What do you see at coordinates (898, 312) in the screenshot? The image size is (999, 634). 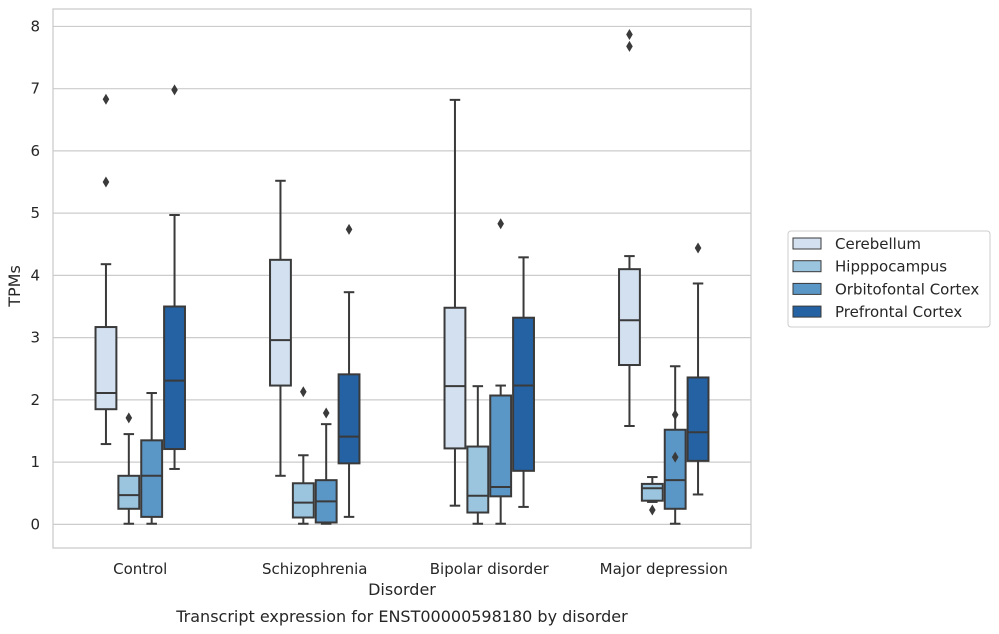 I see `legend-label: Prefrontal Cortex` at bounding box center [898, 312].